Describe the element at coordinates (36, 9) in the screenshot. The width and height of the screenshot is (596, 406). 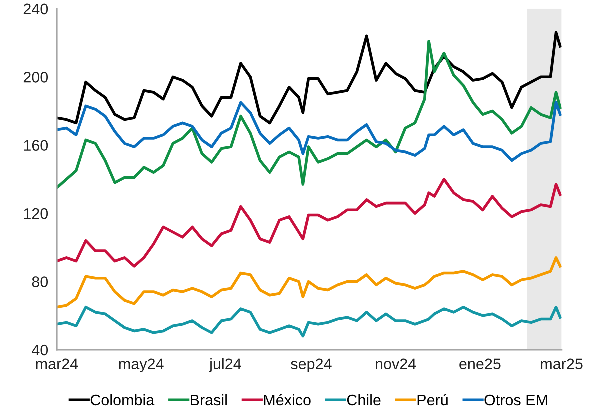
I see `y-tick-label: 240` at that location.